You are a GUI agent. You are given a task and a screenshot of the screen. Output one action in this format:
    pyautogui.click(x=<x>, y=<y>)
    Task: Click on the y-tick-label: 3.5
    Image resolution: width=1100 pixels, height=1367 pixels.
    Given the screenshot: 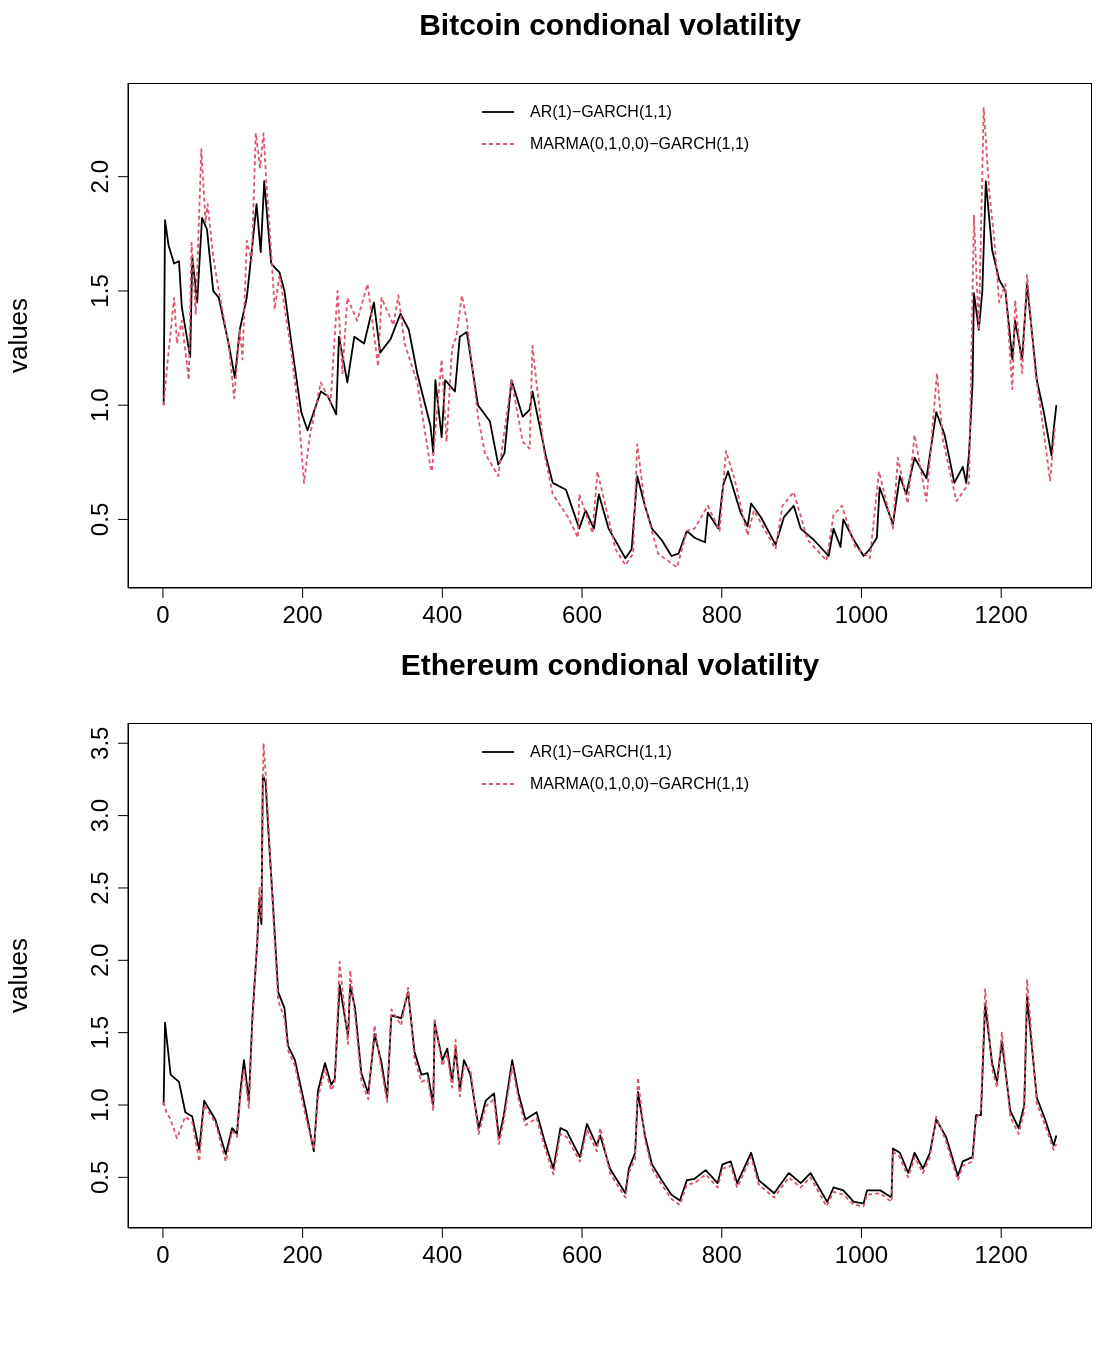 What is the action you would take?
    pyautogui.click(x=99, y=743)
    